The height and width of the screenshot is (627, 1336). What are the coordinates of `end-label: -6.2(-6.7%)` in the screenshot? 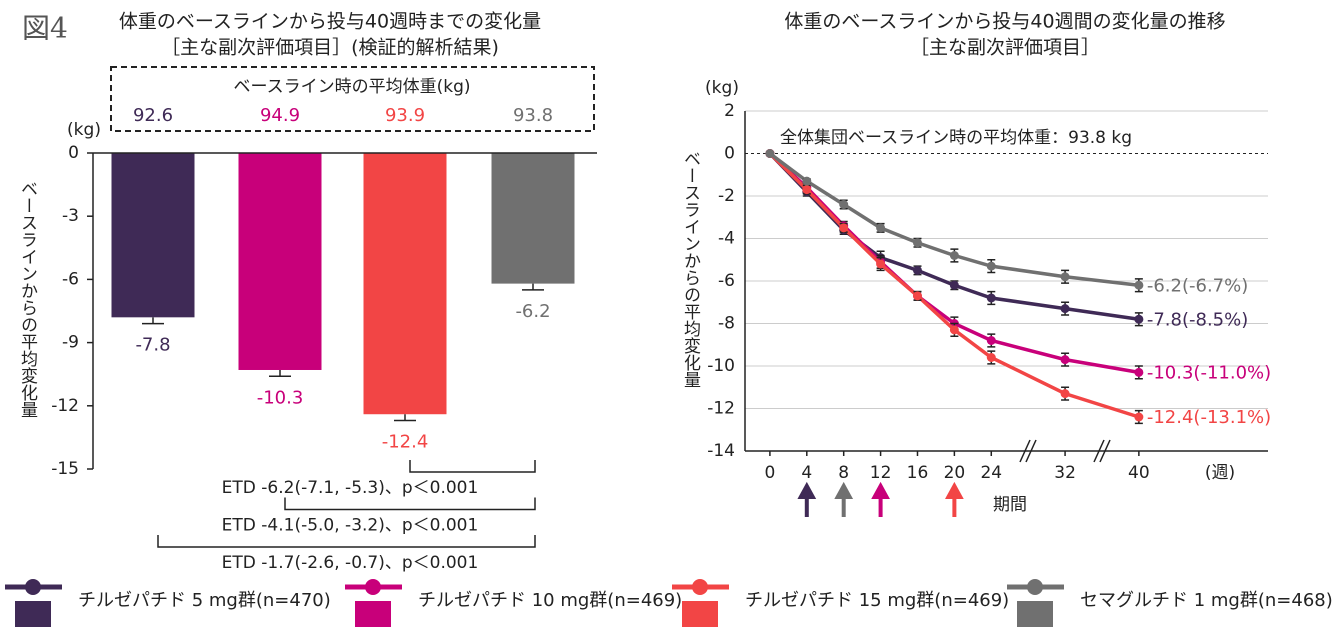 It's located at (1197, 285).